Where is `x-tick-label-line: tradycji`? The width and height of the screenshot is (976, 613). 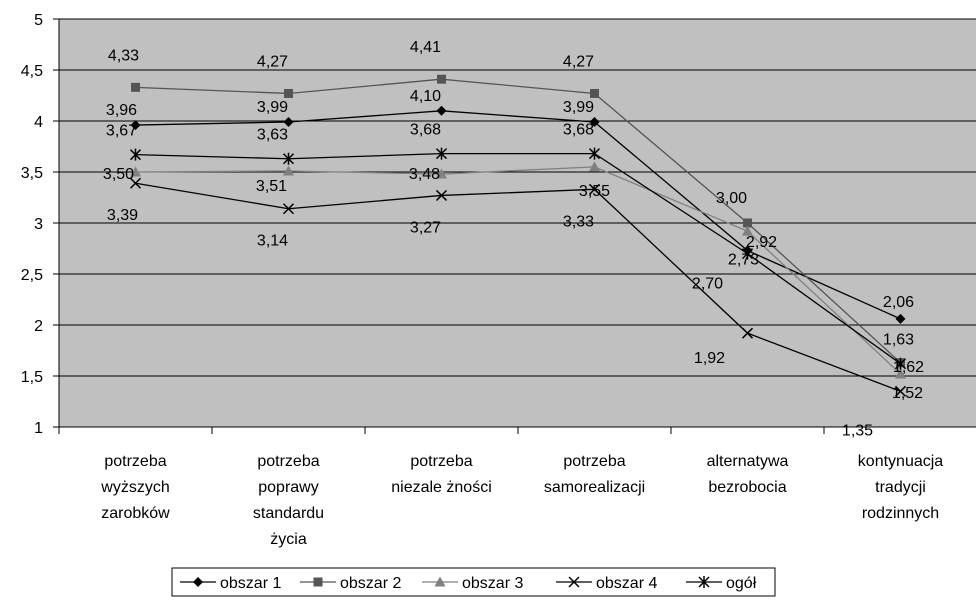
x-tick-label-line: tradycji is located at coordinates (900, 487).